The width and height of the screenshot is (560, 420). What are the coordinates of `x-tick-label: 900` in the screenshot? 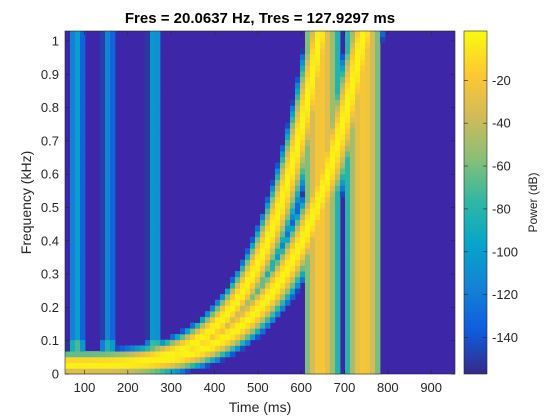 It's located at (431, 387).